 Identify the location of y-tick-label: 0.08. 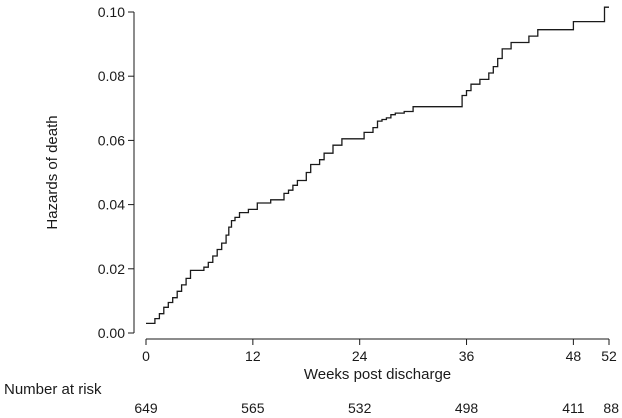
(111, 76).